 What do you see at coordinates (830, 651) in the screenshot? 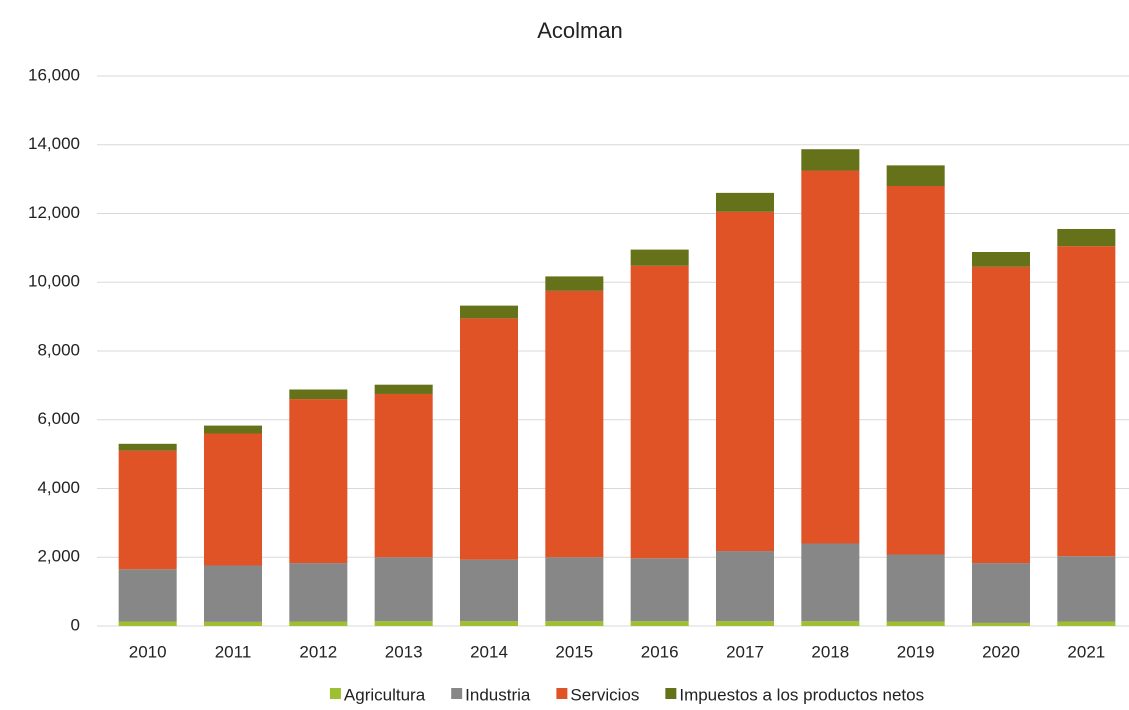
I see `x-tick-label: 2018` at bounding box center [830, 651].